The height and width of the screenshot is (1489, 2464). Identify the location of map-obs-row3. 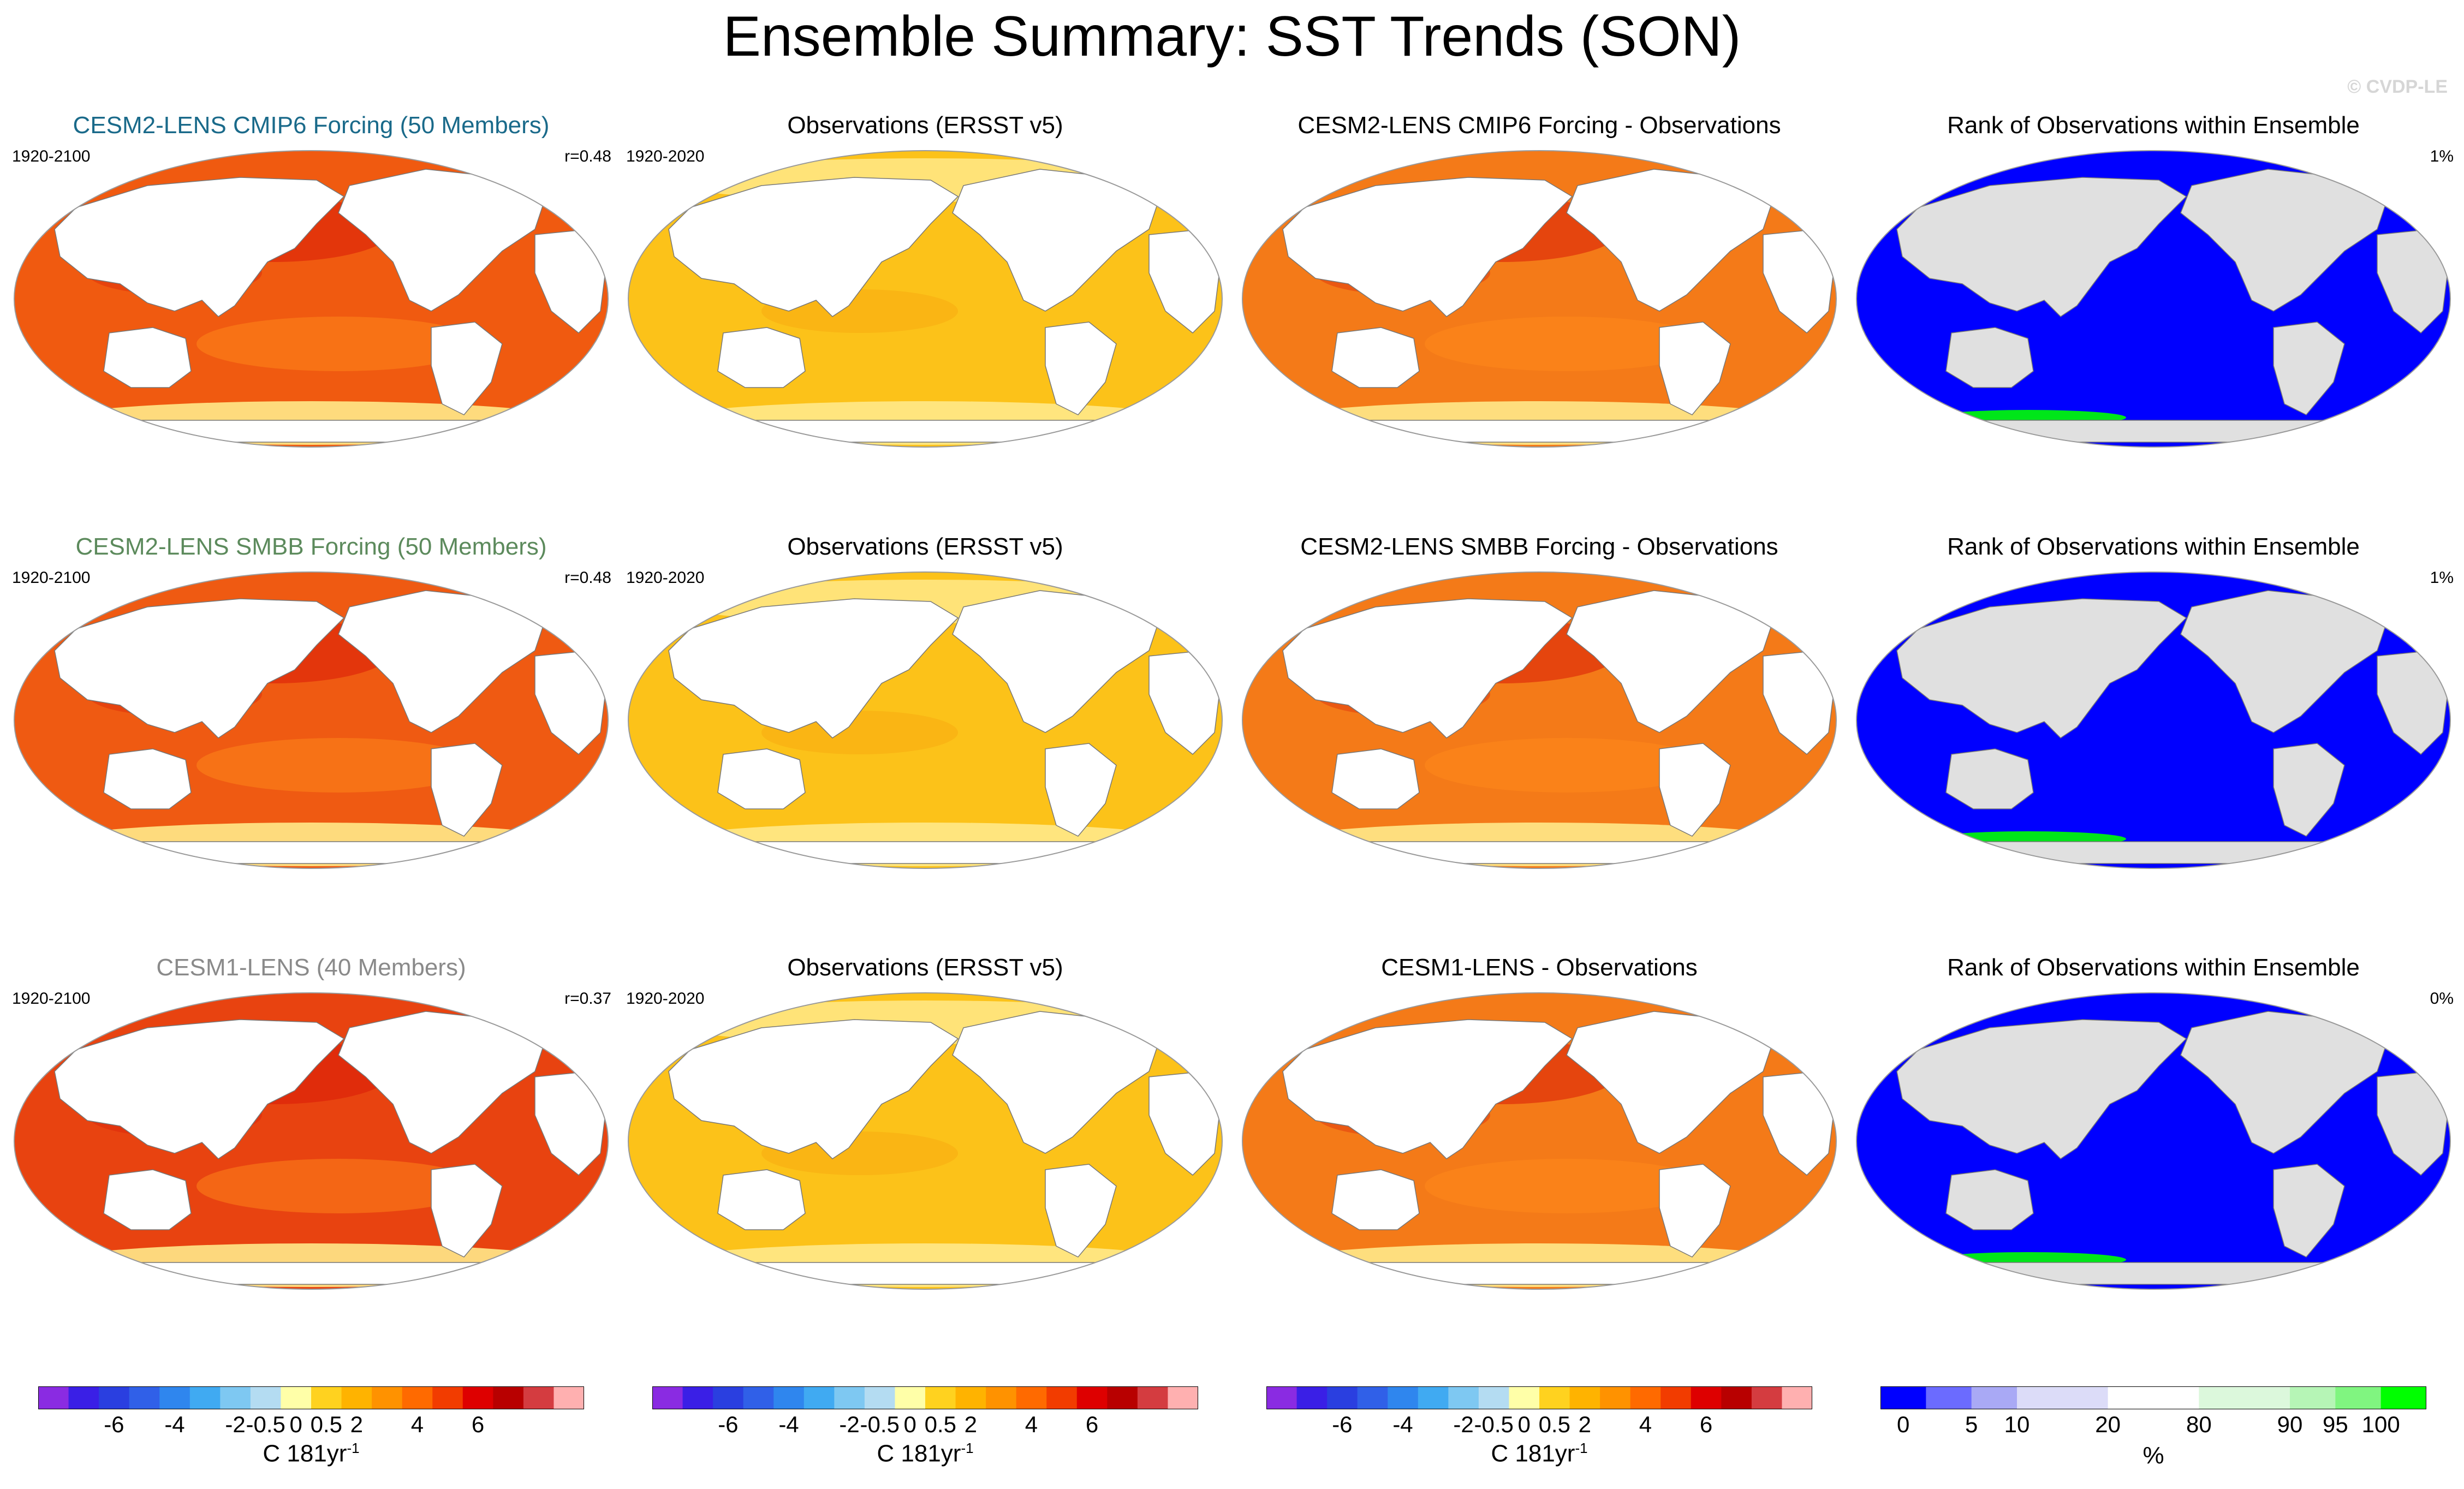
(925, 1141).